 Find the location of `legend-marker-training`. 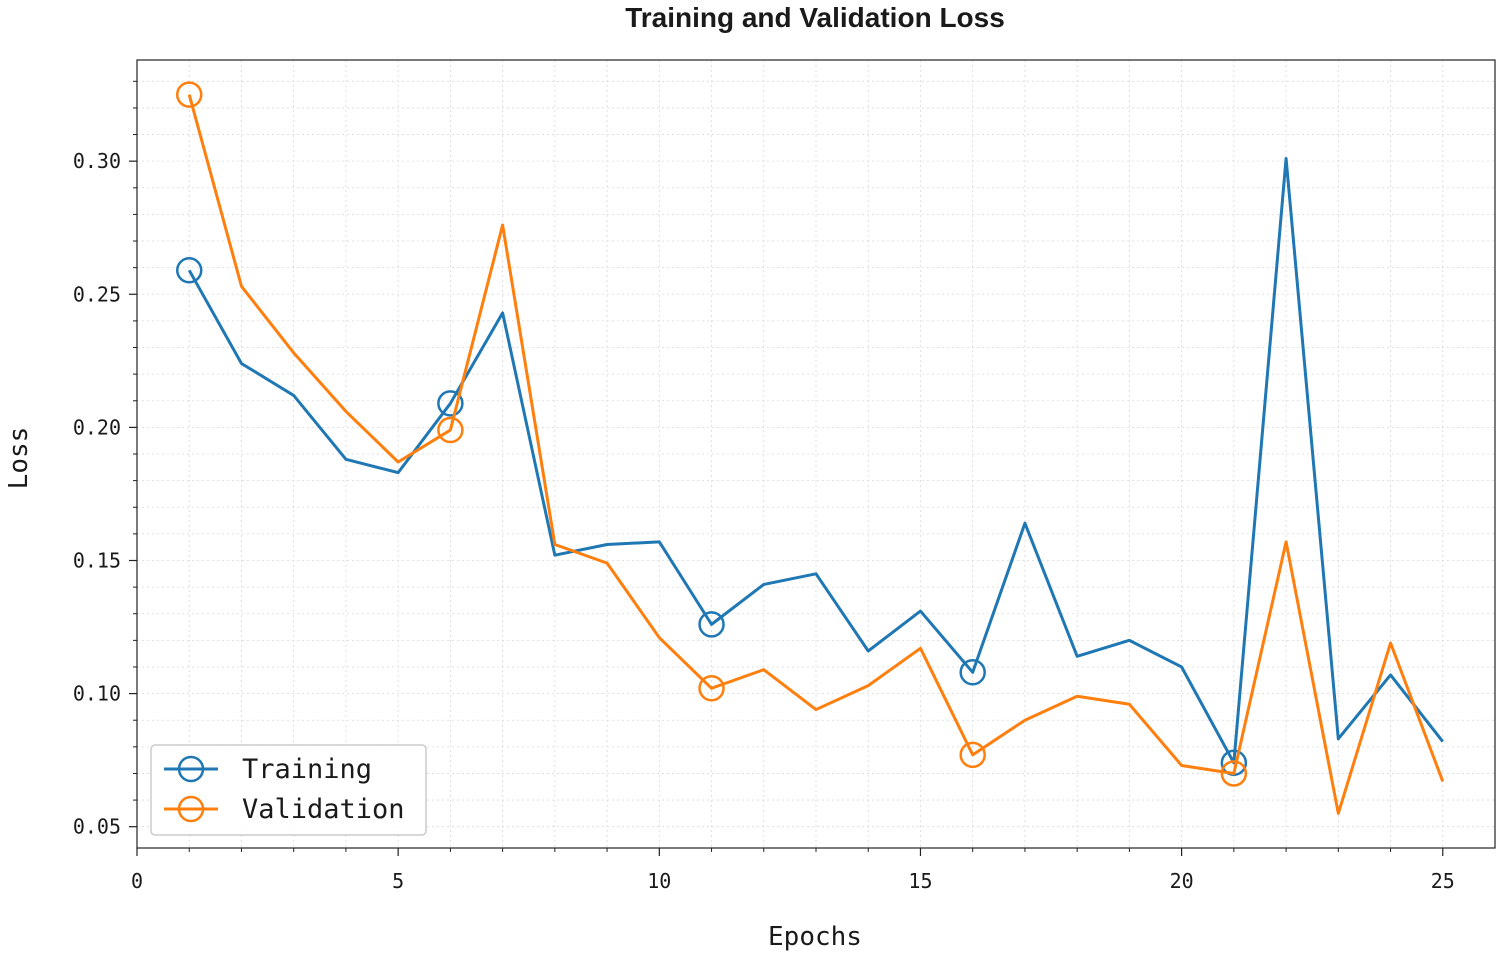

legend-marker-training is located at coordinates (191, 769).